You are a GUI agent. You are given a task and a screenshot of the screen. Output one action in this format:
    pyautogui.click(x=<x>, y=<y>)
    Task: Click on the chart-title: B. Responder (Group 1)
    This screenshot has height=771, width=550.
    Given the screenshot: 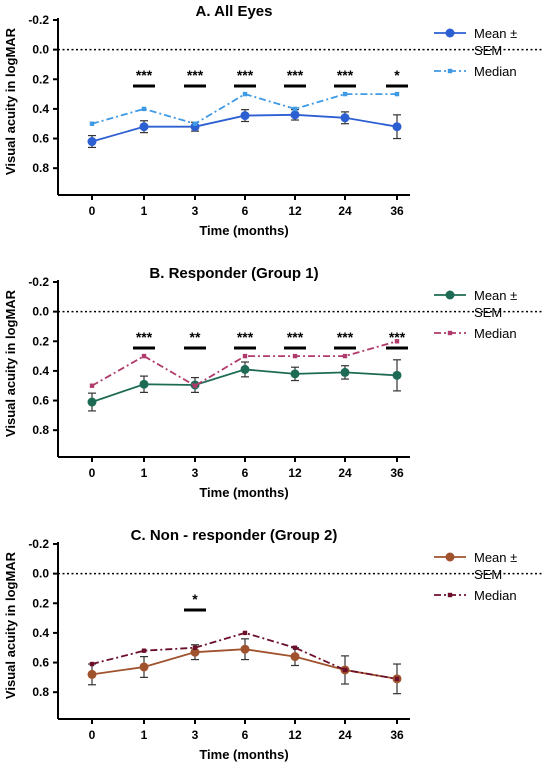 What is the action you would take?
    pyautogui.click(x=233, y=273)
    